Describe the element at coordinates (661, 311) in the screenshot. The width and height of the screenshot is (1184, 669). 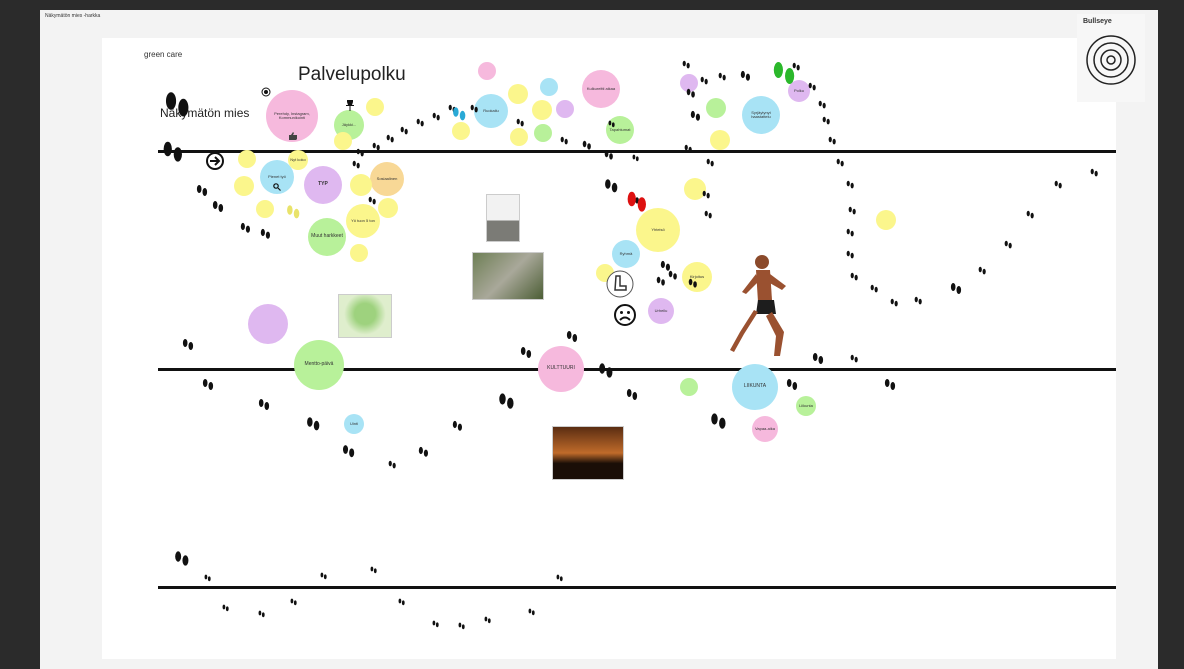
I see `bubble-urheilu: Urheilu` at that location.